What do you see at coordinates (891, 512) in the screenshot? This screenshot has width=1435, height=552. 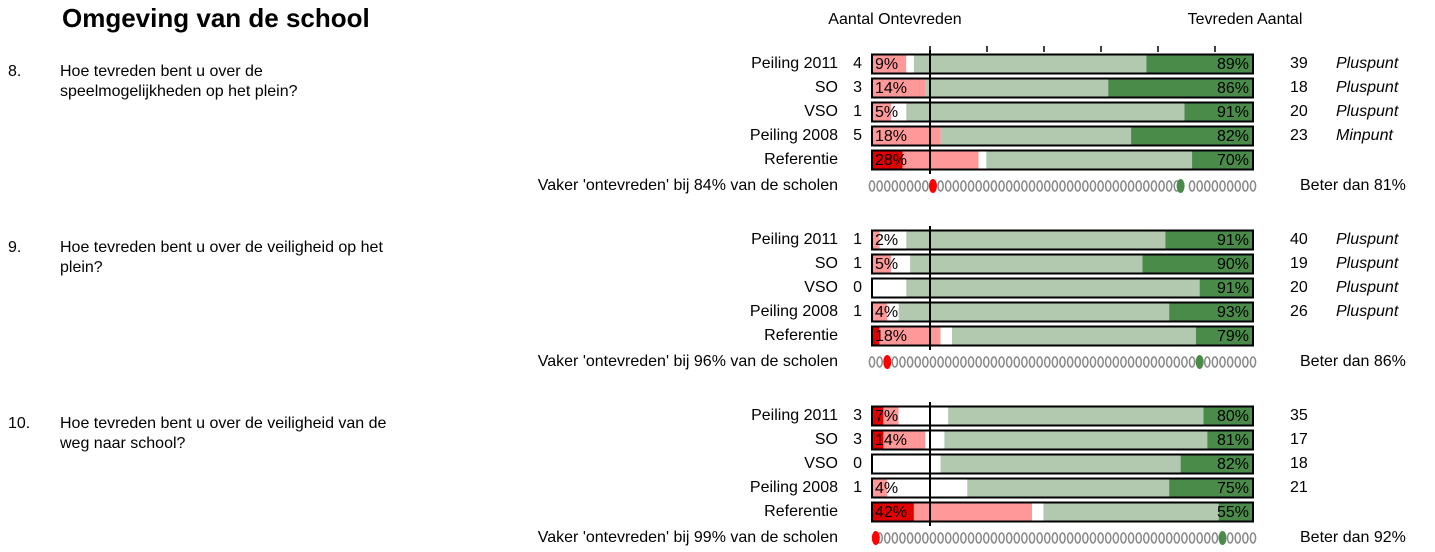 I see `ontevreden-label: 42%` at bounding box center [891, 512].